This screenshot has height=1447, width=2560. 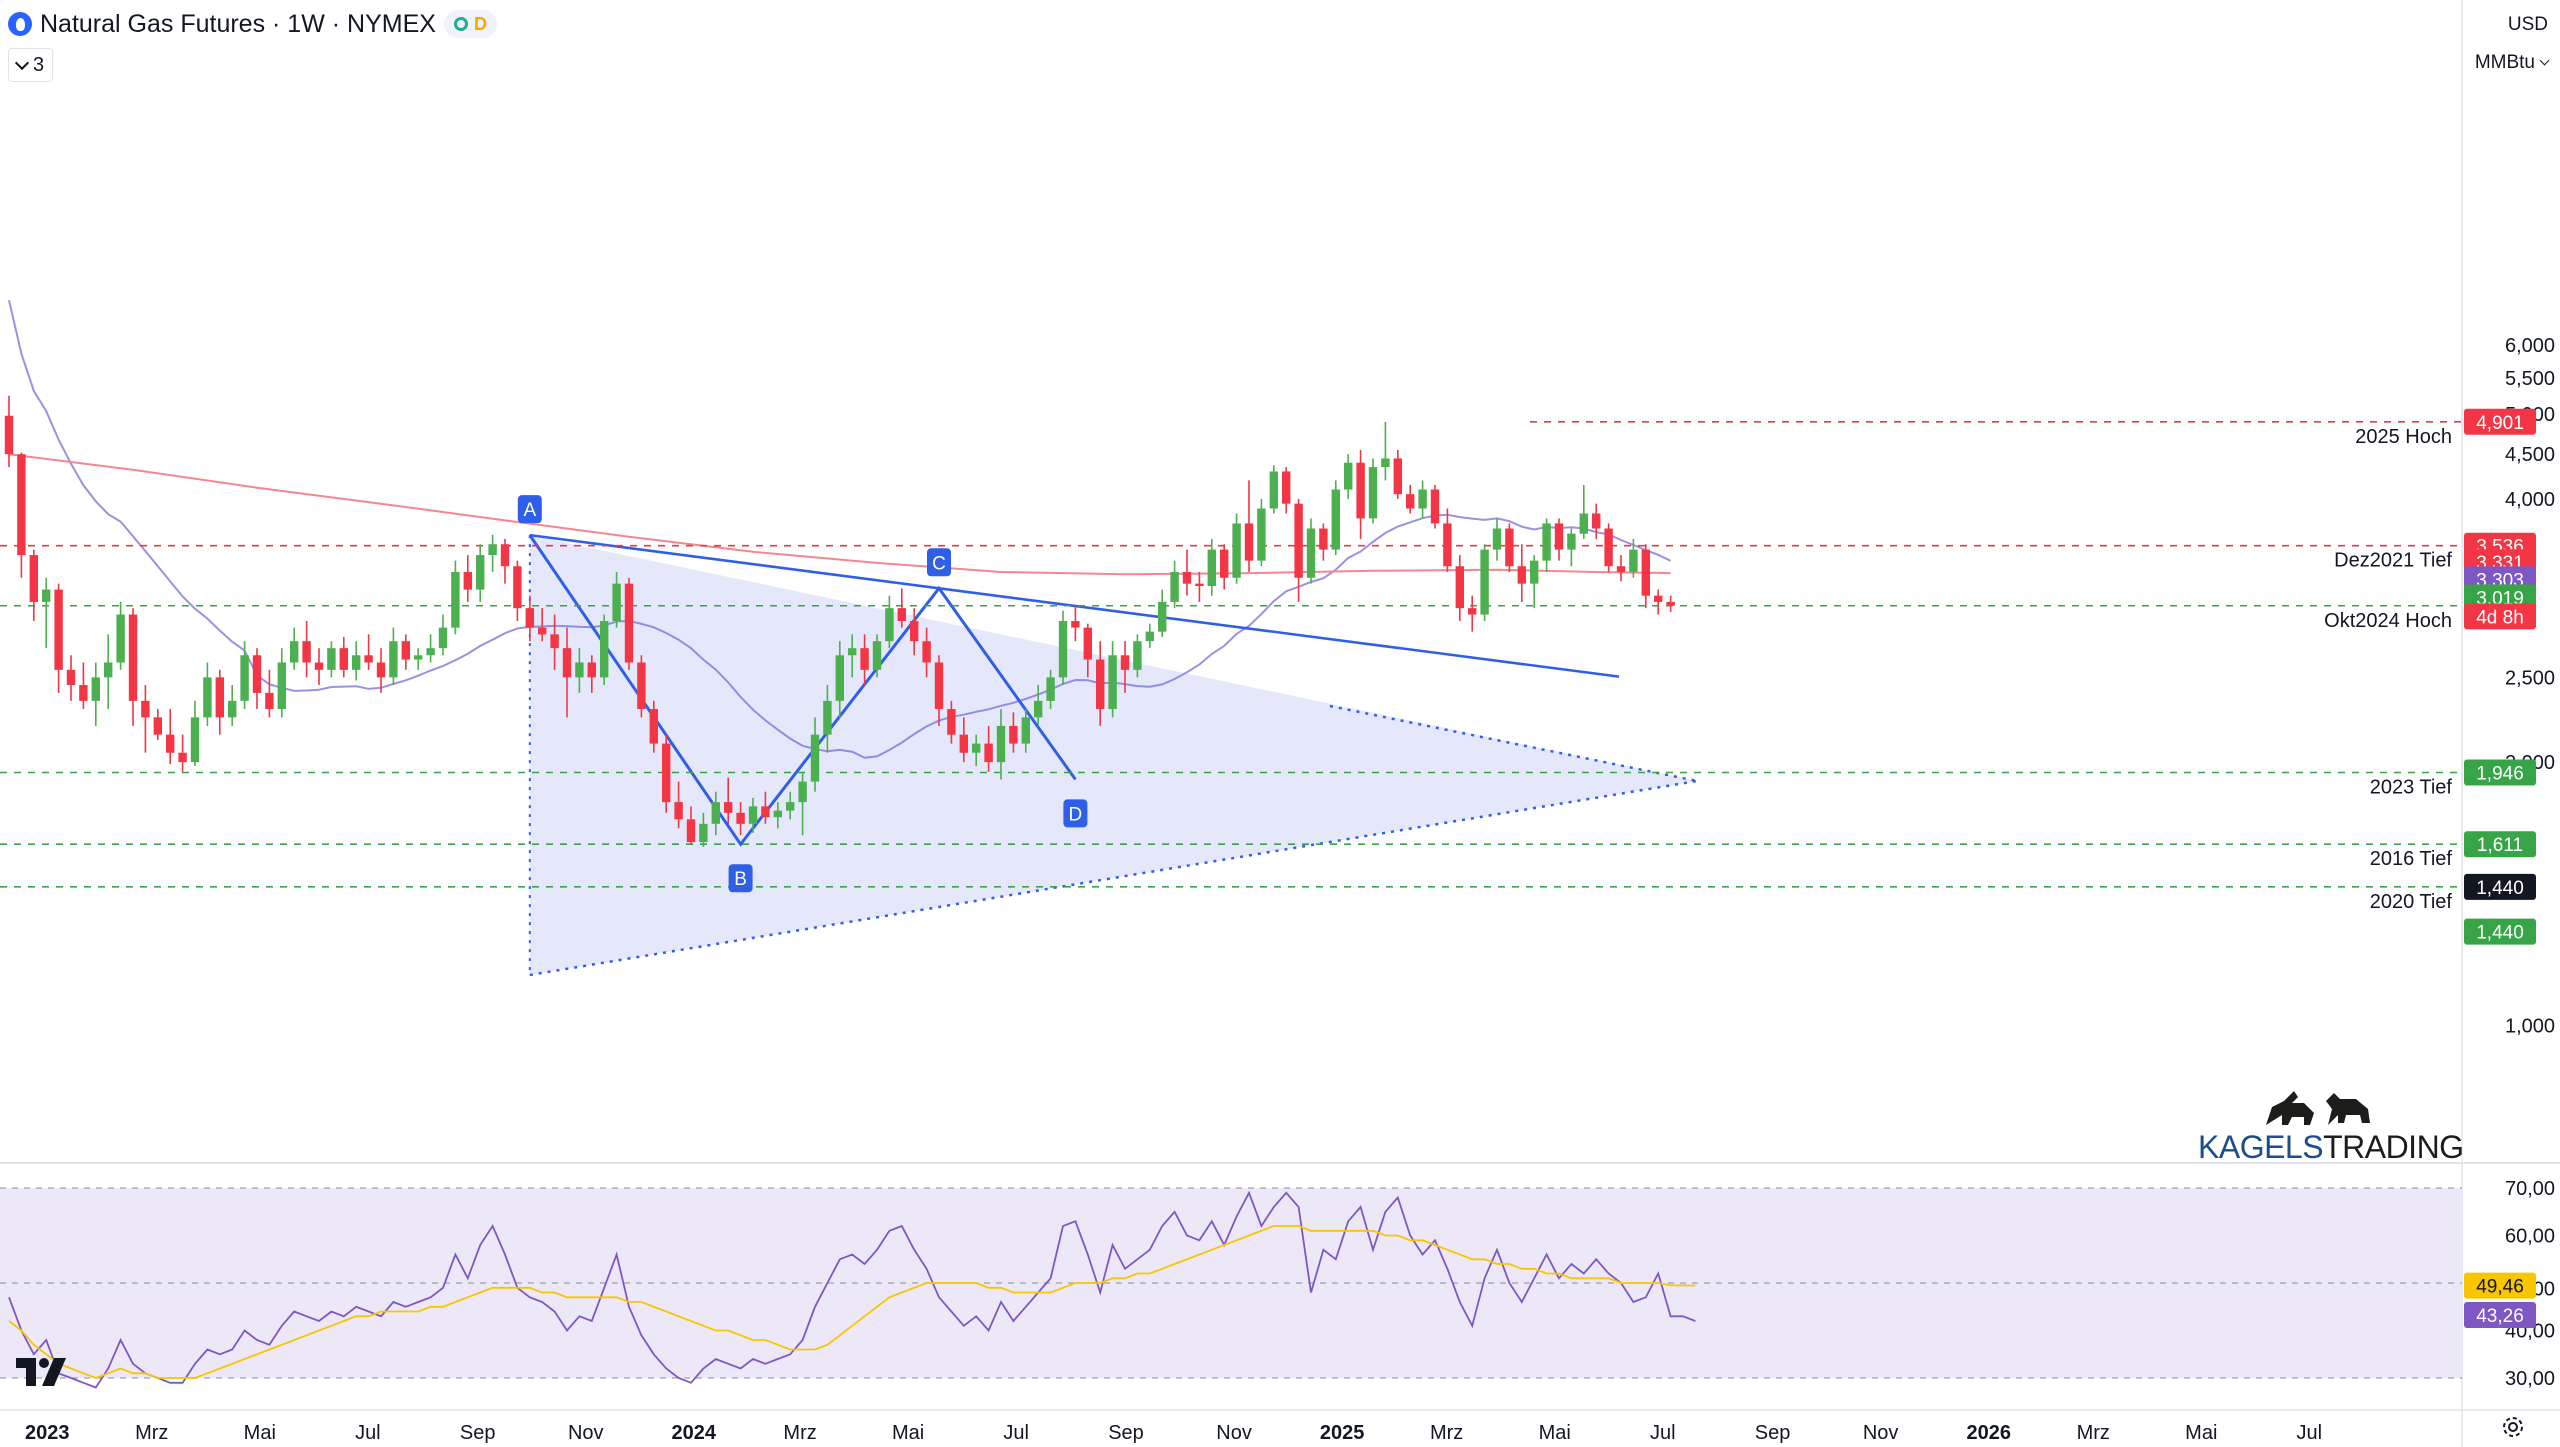 I want to click on symbol-logo-icon, so click(x=20, y=24).